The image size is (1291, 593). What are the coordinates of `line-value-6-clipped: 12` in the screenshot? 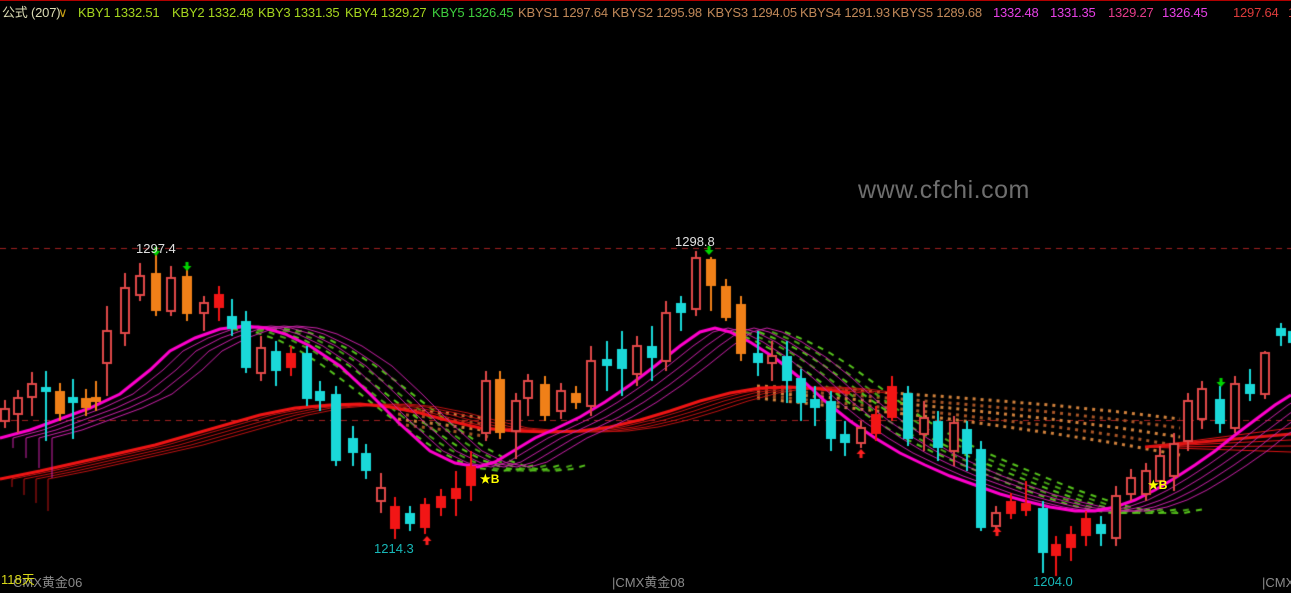 It's located at (1289, 12).